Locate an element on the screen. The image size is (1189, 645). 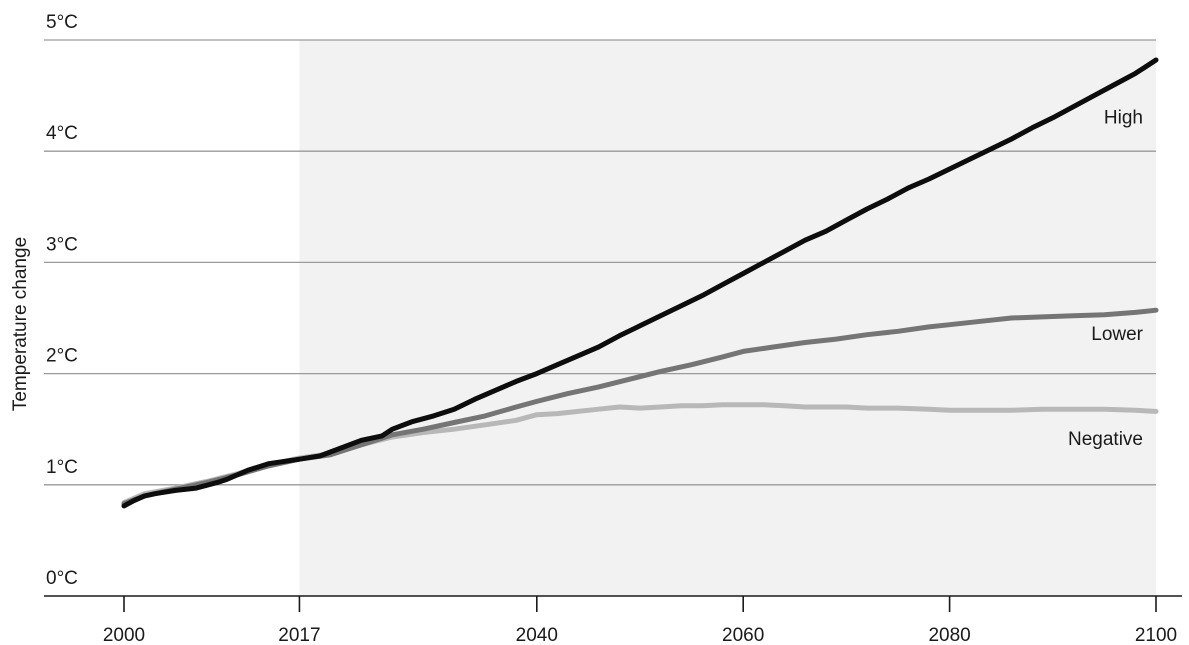
series-label-negative: Negative is located at coordinates (1105, 439).